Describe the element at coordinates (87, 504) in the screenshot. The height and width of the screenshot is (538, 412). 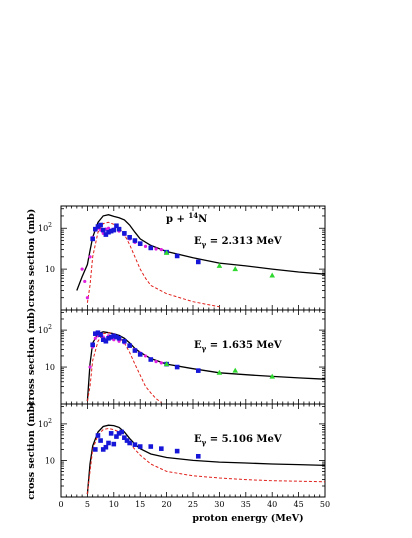
I see `x-tick-label: 5` at that location.